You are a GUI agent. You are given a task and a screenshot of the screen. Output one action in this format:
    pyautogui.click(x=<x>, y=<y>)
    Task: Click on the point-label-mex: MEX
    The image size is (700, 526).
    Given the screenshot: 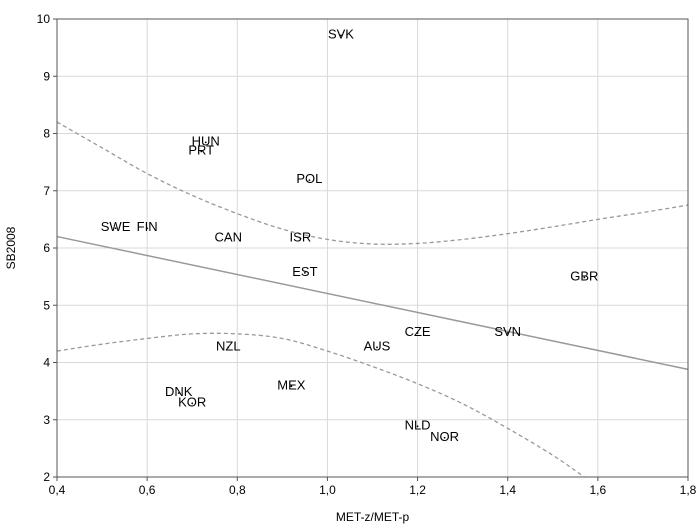 What is the action you would take?
    pyautogui.click(x=291, y=384)
    